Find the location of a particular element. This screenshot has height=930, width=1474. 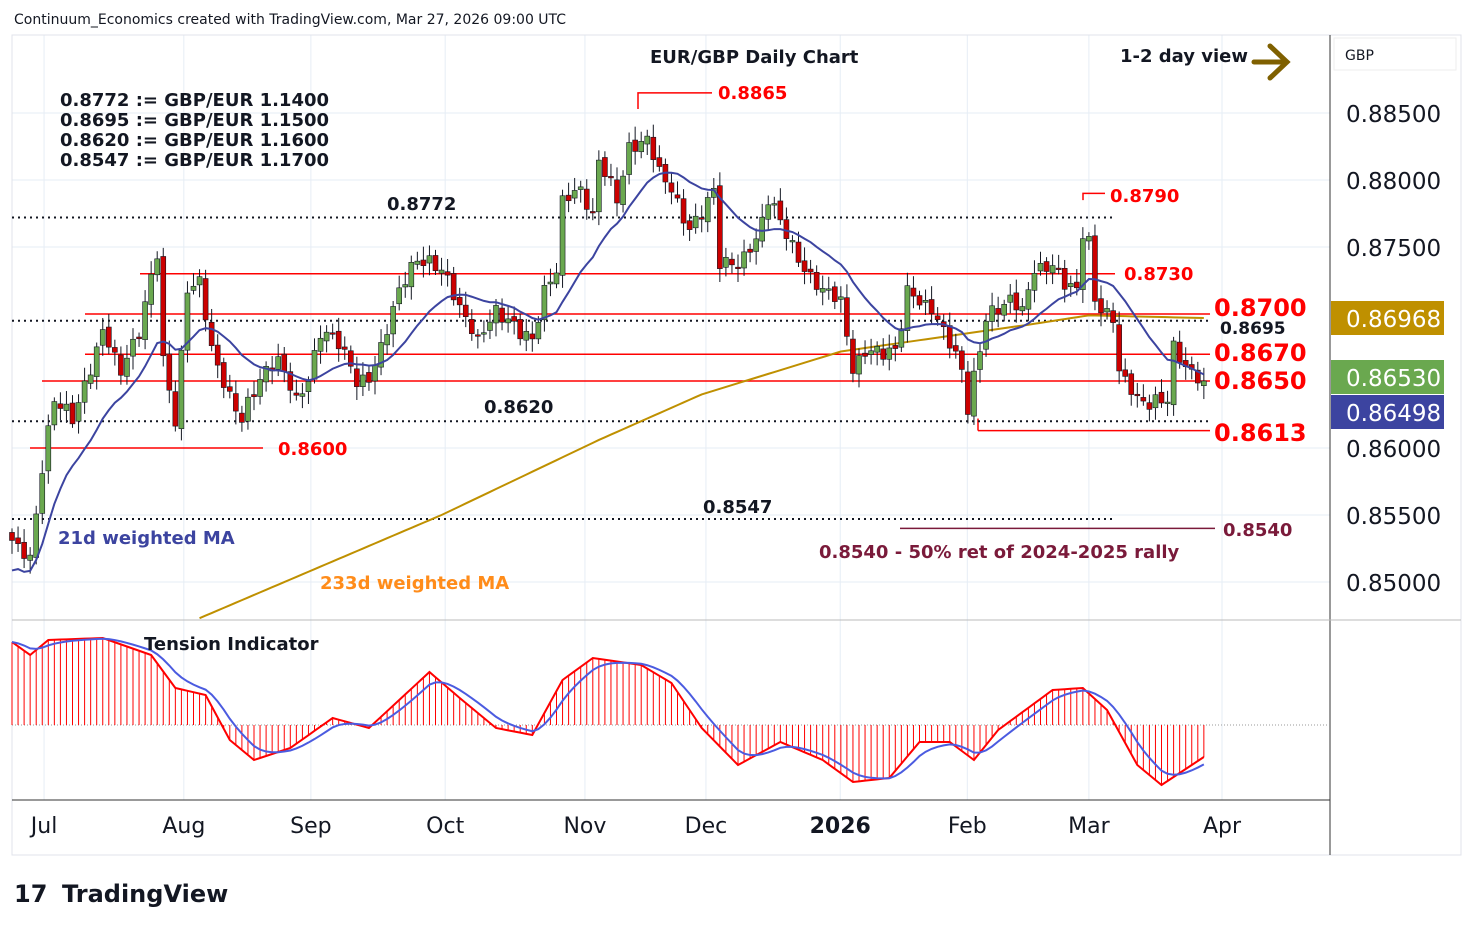

currency-box is located at coordinates (1395, 54).